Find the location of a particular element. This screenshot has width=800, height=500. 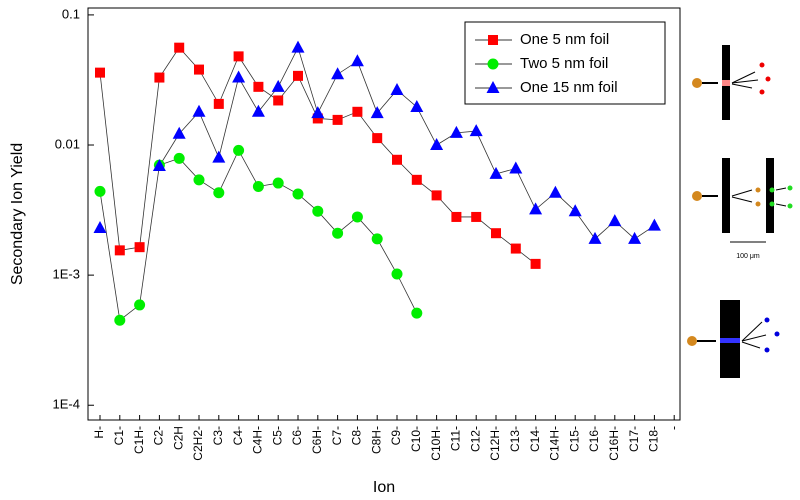

x-tick-label: C2H2- is located at coordinates (198, 443).